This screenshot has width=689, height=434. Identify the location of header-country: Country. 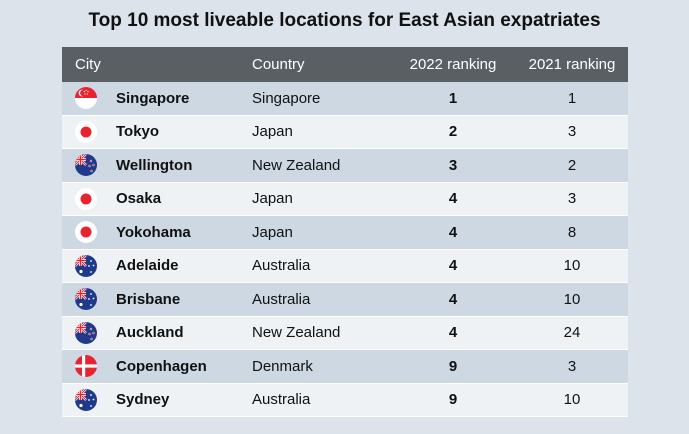
(278, 64).